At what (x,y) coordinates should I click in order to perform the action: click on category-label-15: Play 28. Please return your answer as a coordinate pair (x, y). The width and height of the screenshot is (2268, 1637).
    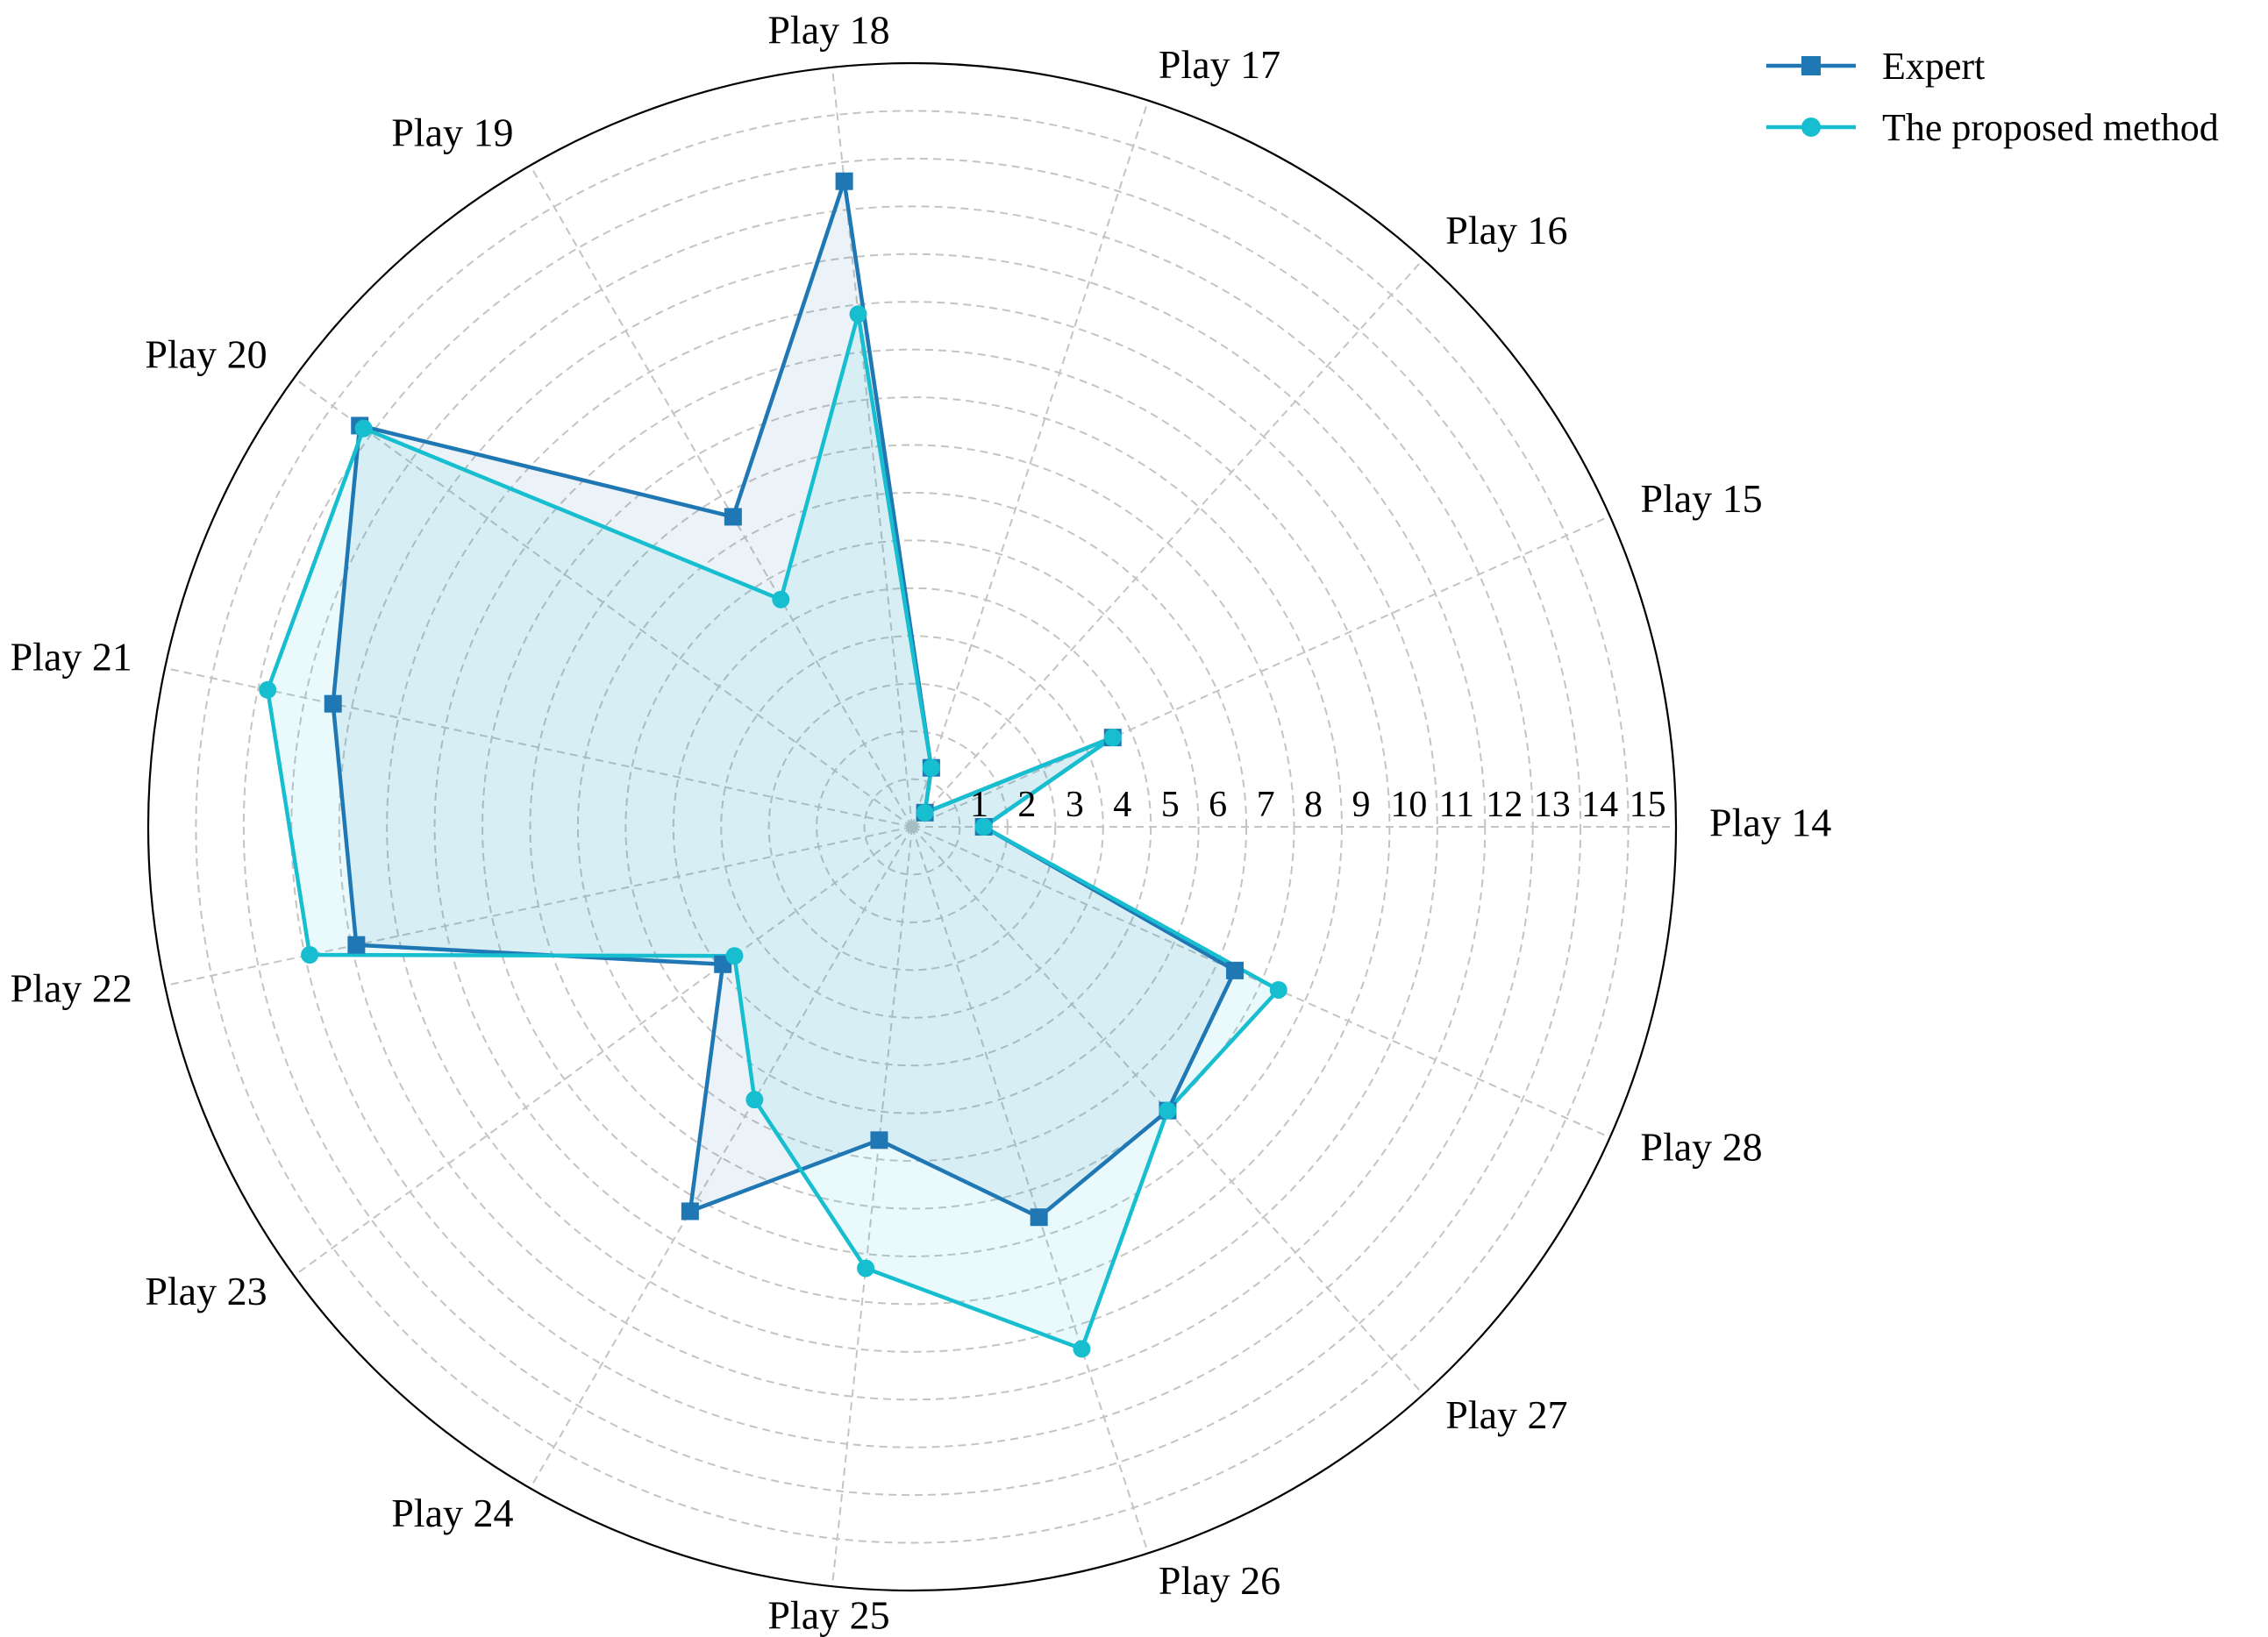
    Looking at the image, I should click on (1701, 1146).